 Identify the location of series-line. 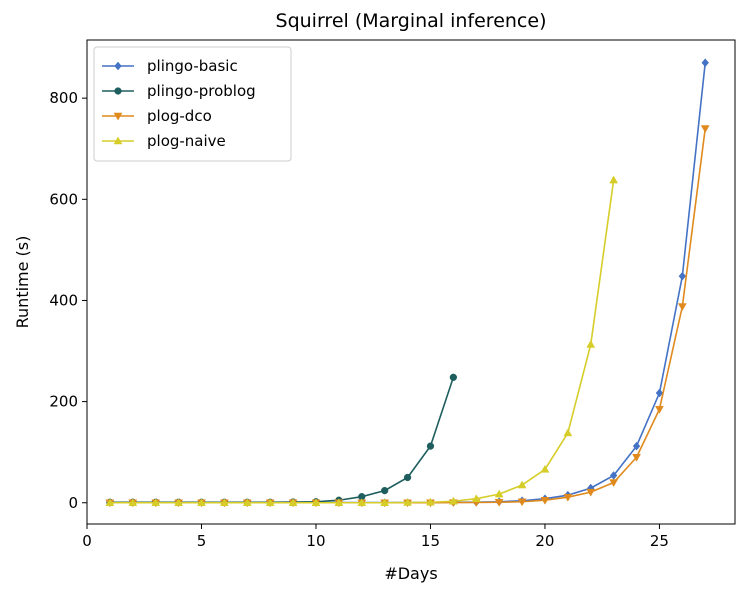
(282, 440).